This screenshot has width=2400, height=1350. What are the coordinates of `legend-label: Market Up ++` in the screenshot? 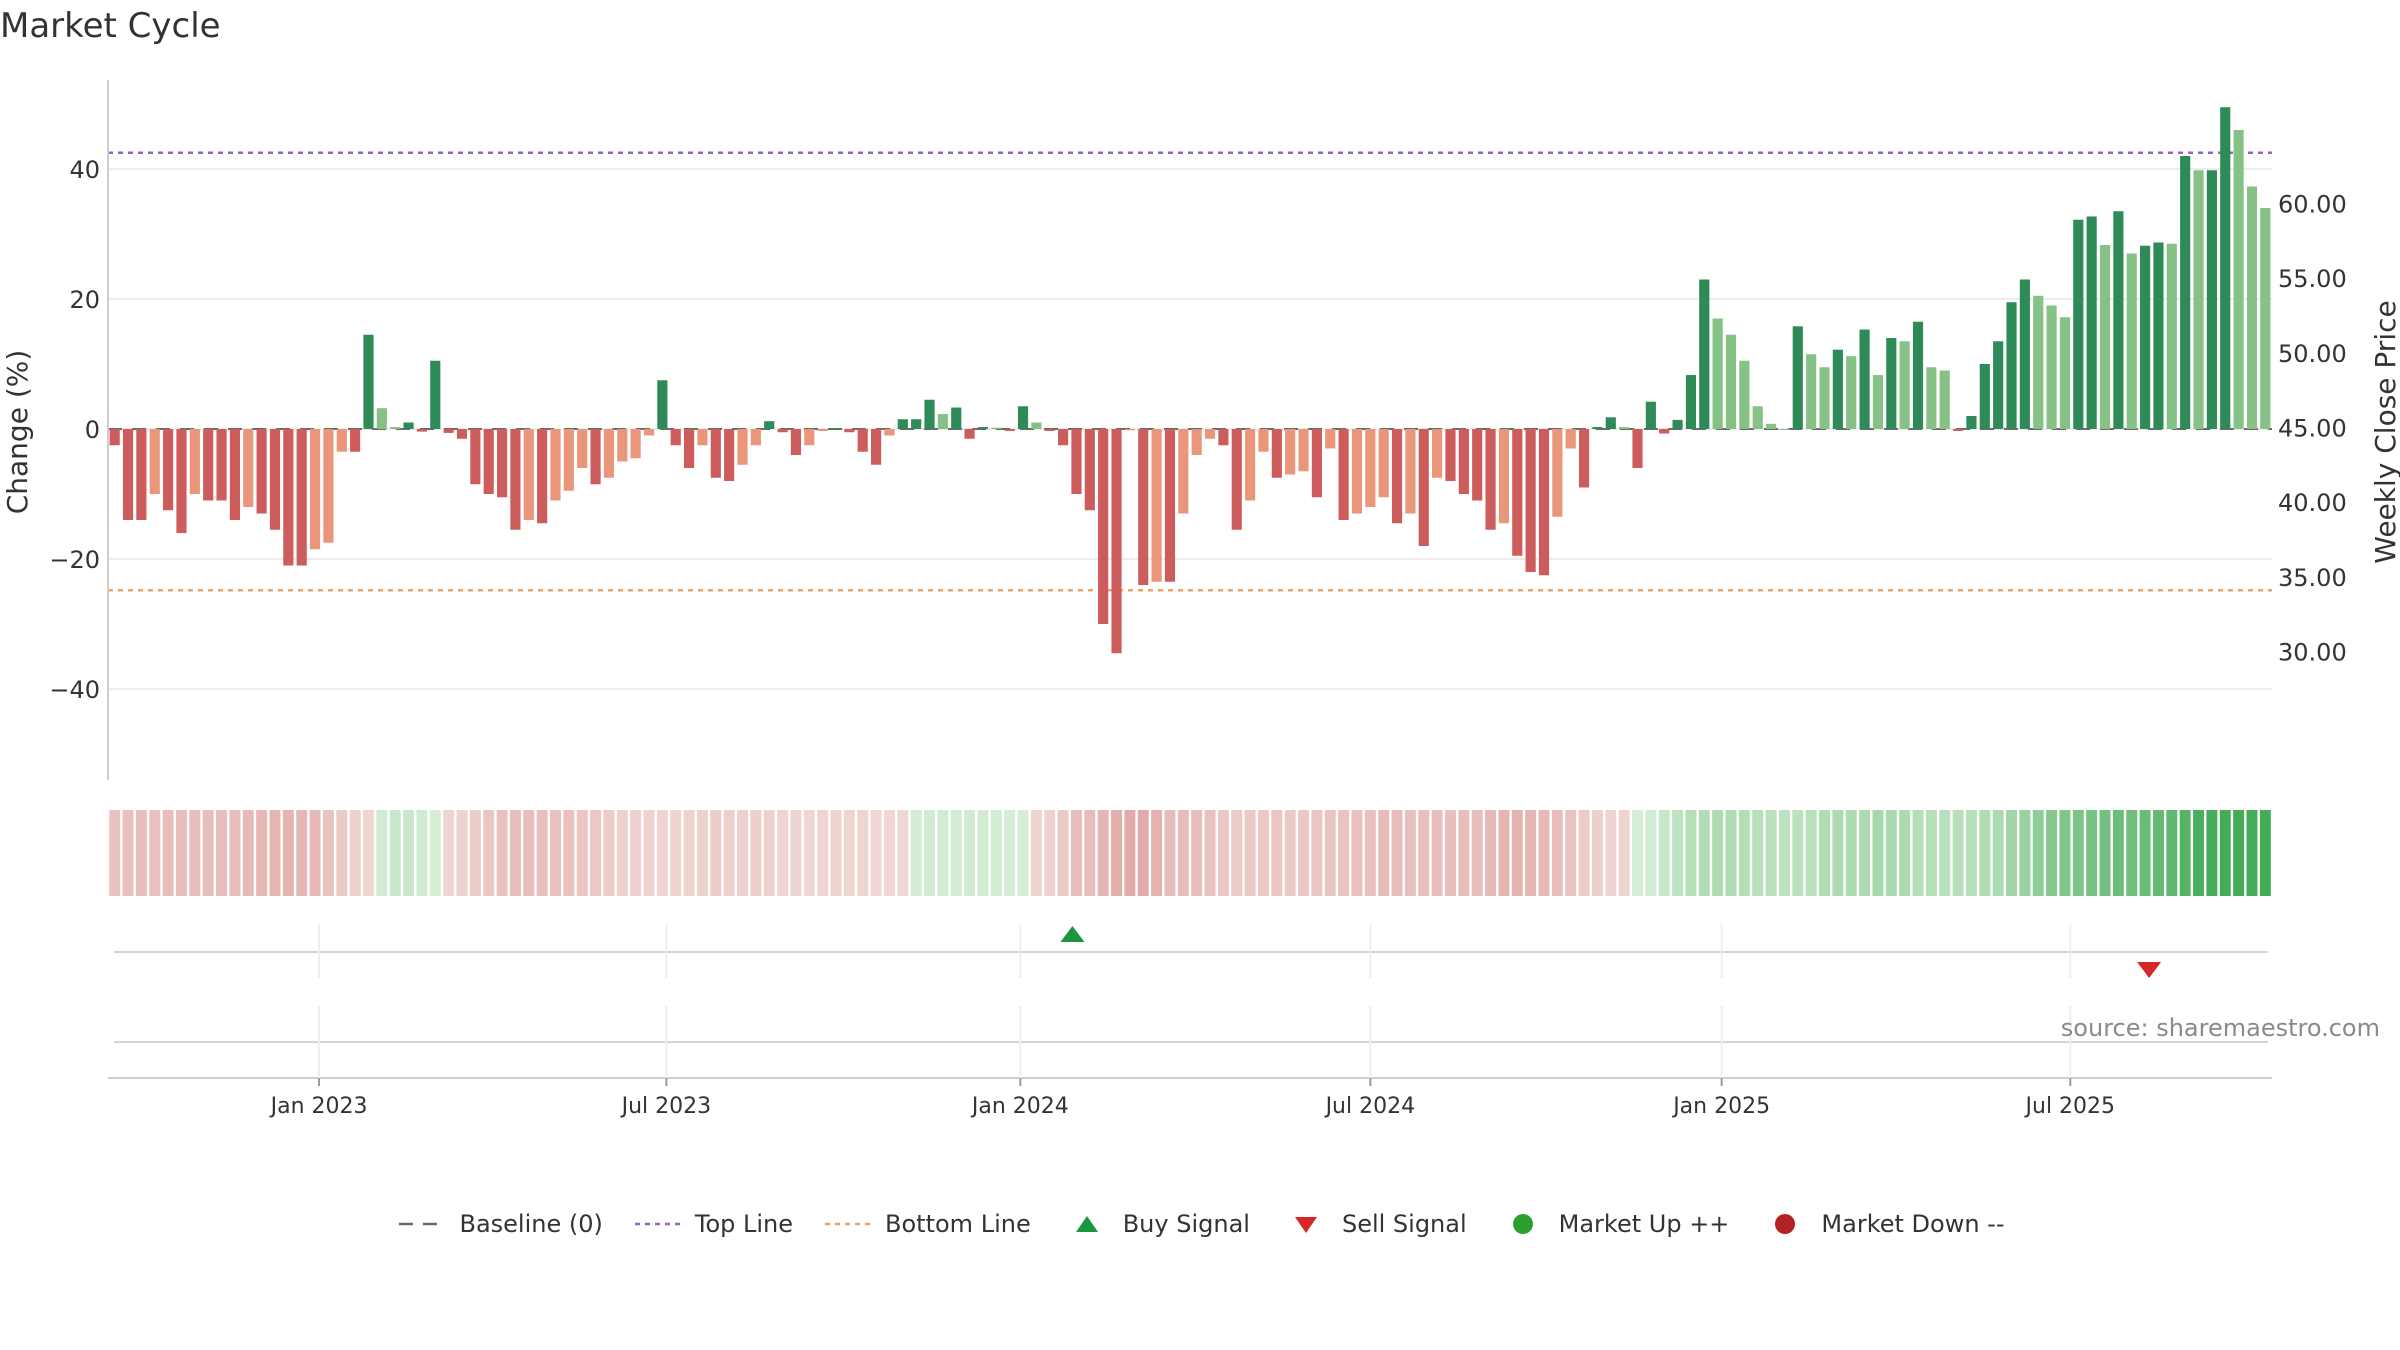 It's located at (1644, 1224).